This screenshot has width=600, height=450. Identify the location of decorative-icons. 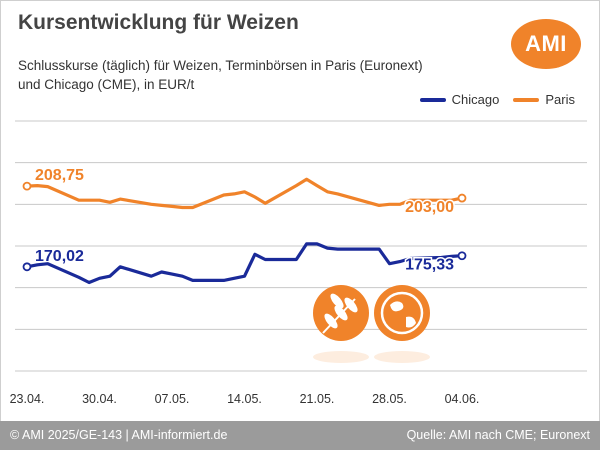
(371, 324).